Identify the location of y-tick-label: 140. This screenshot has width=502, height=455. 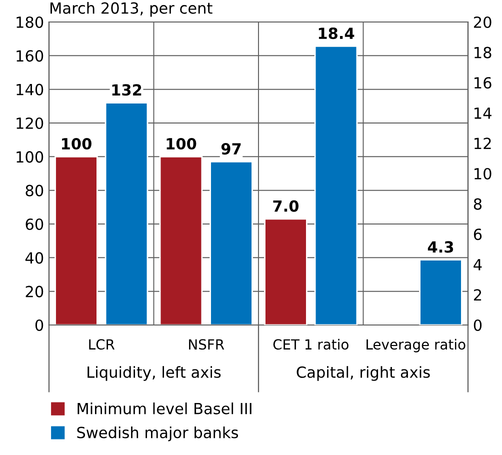
(30, 90).